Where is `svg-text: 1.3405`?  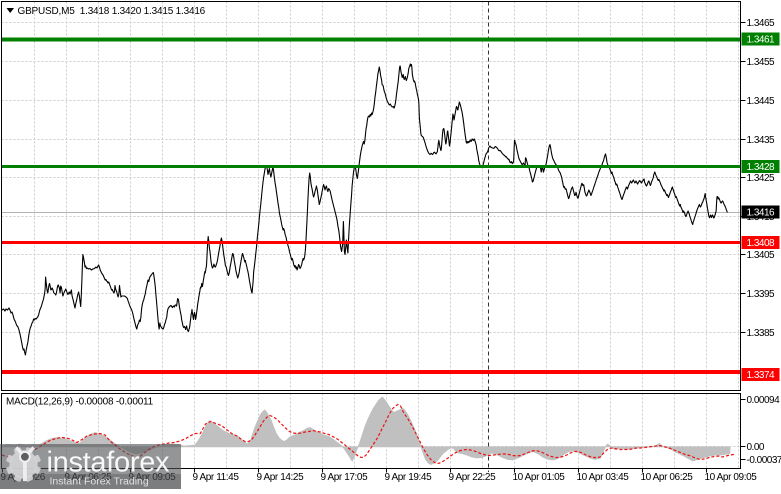 svg-text: 1.3405 is located at coordinates (761, 255).